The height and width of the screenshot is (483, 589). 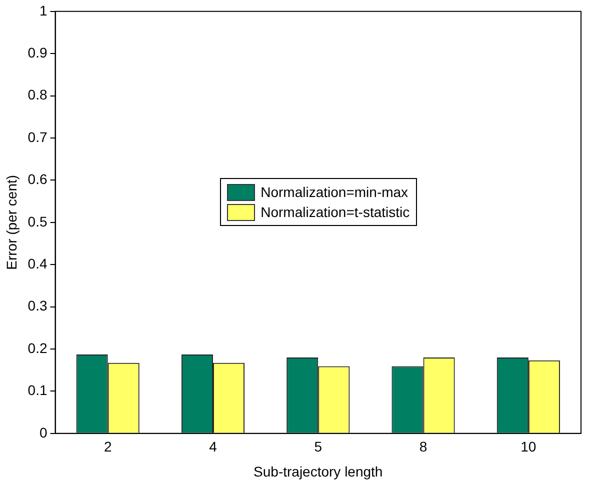 I want to click on y-tick-label: 0.6, so click(x=38, y=179).